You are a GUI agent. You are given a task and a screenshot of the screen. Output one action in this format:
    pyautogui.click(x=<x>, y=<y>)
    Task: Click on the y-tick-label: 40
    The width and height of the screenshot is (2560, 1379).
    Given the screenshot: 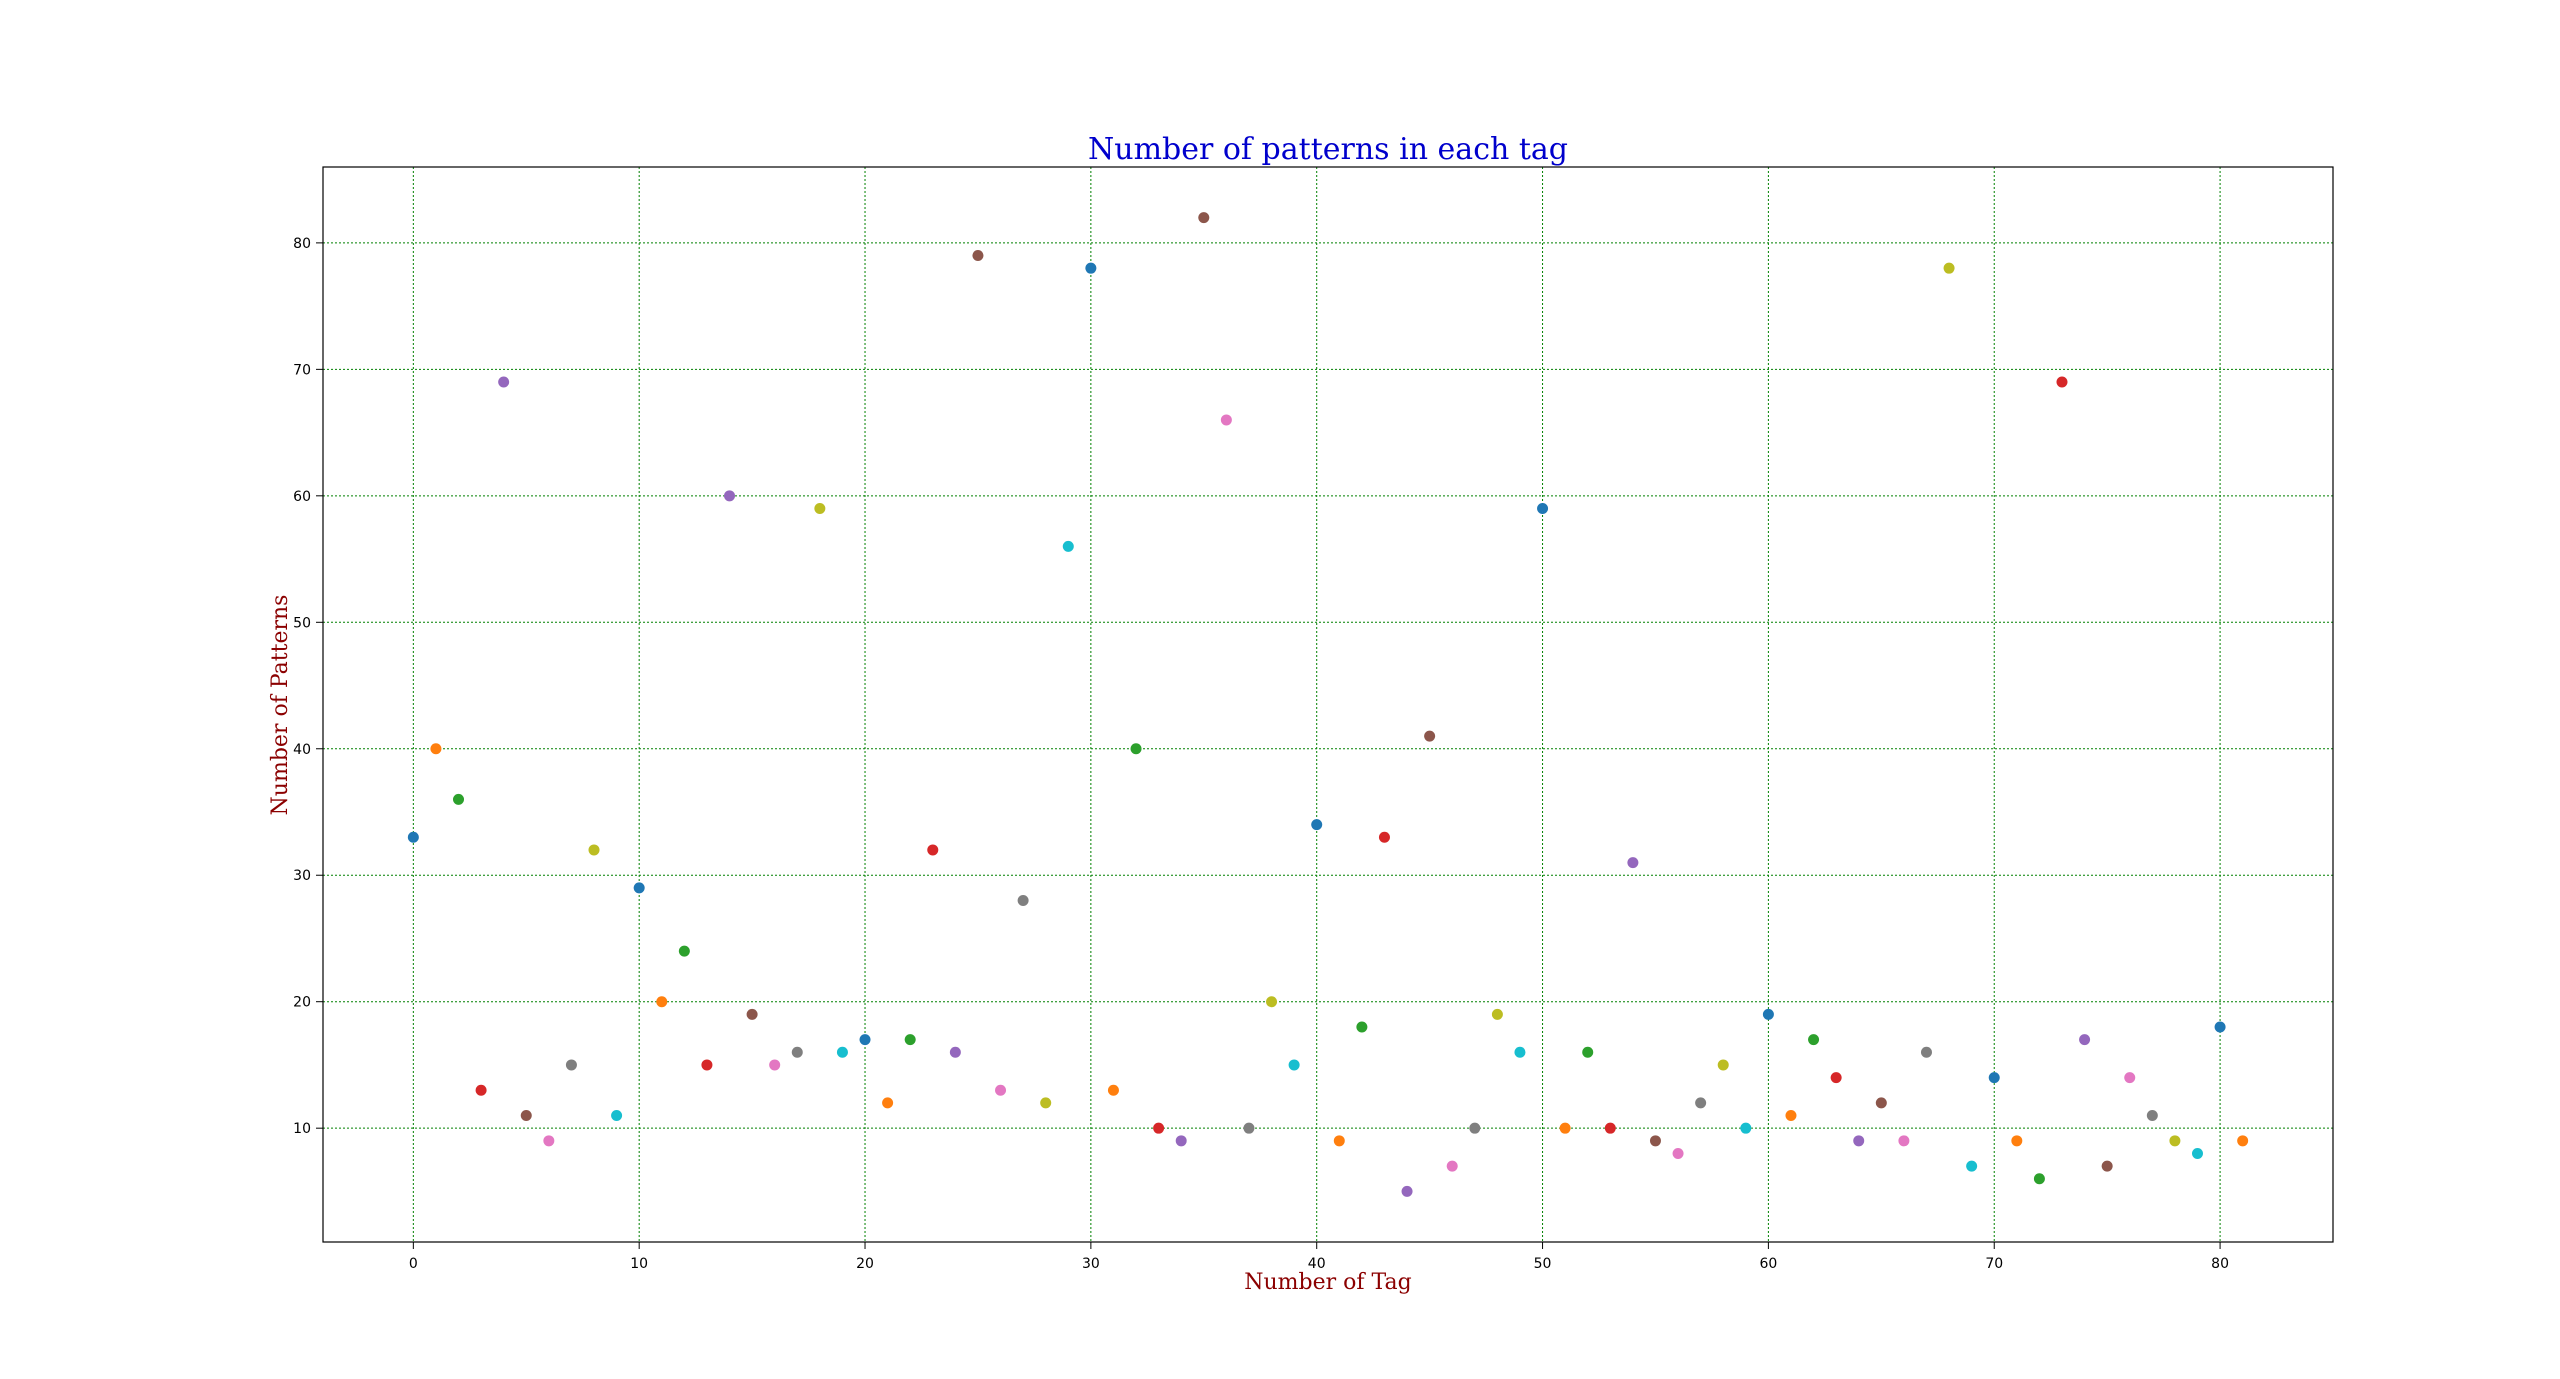 What is the action you would take?
    pyautogui.click(x=302, y=750)
    